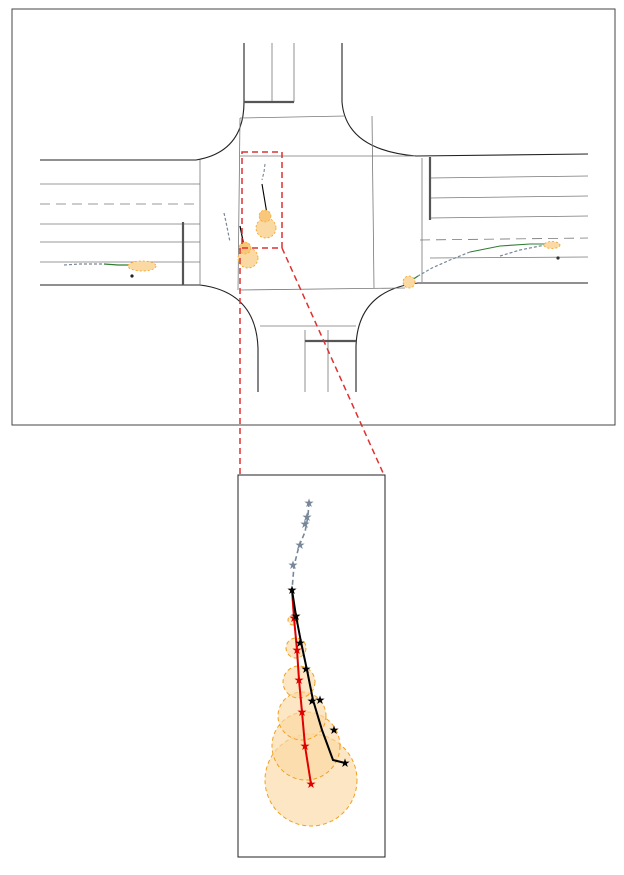 Image resolution: width=624 pixels, height=875 pixels. Describe the element at coordinates (241, 240) in the screenshot. I see `left-queued-vehicle` at that location.